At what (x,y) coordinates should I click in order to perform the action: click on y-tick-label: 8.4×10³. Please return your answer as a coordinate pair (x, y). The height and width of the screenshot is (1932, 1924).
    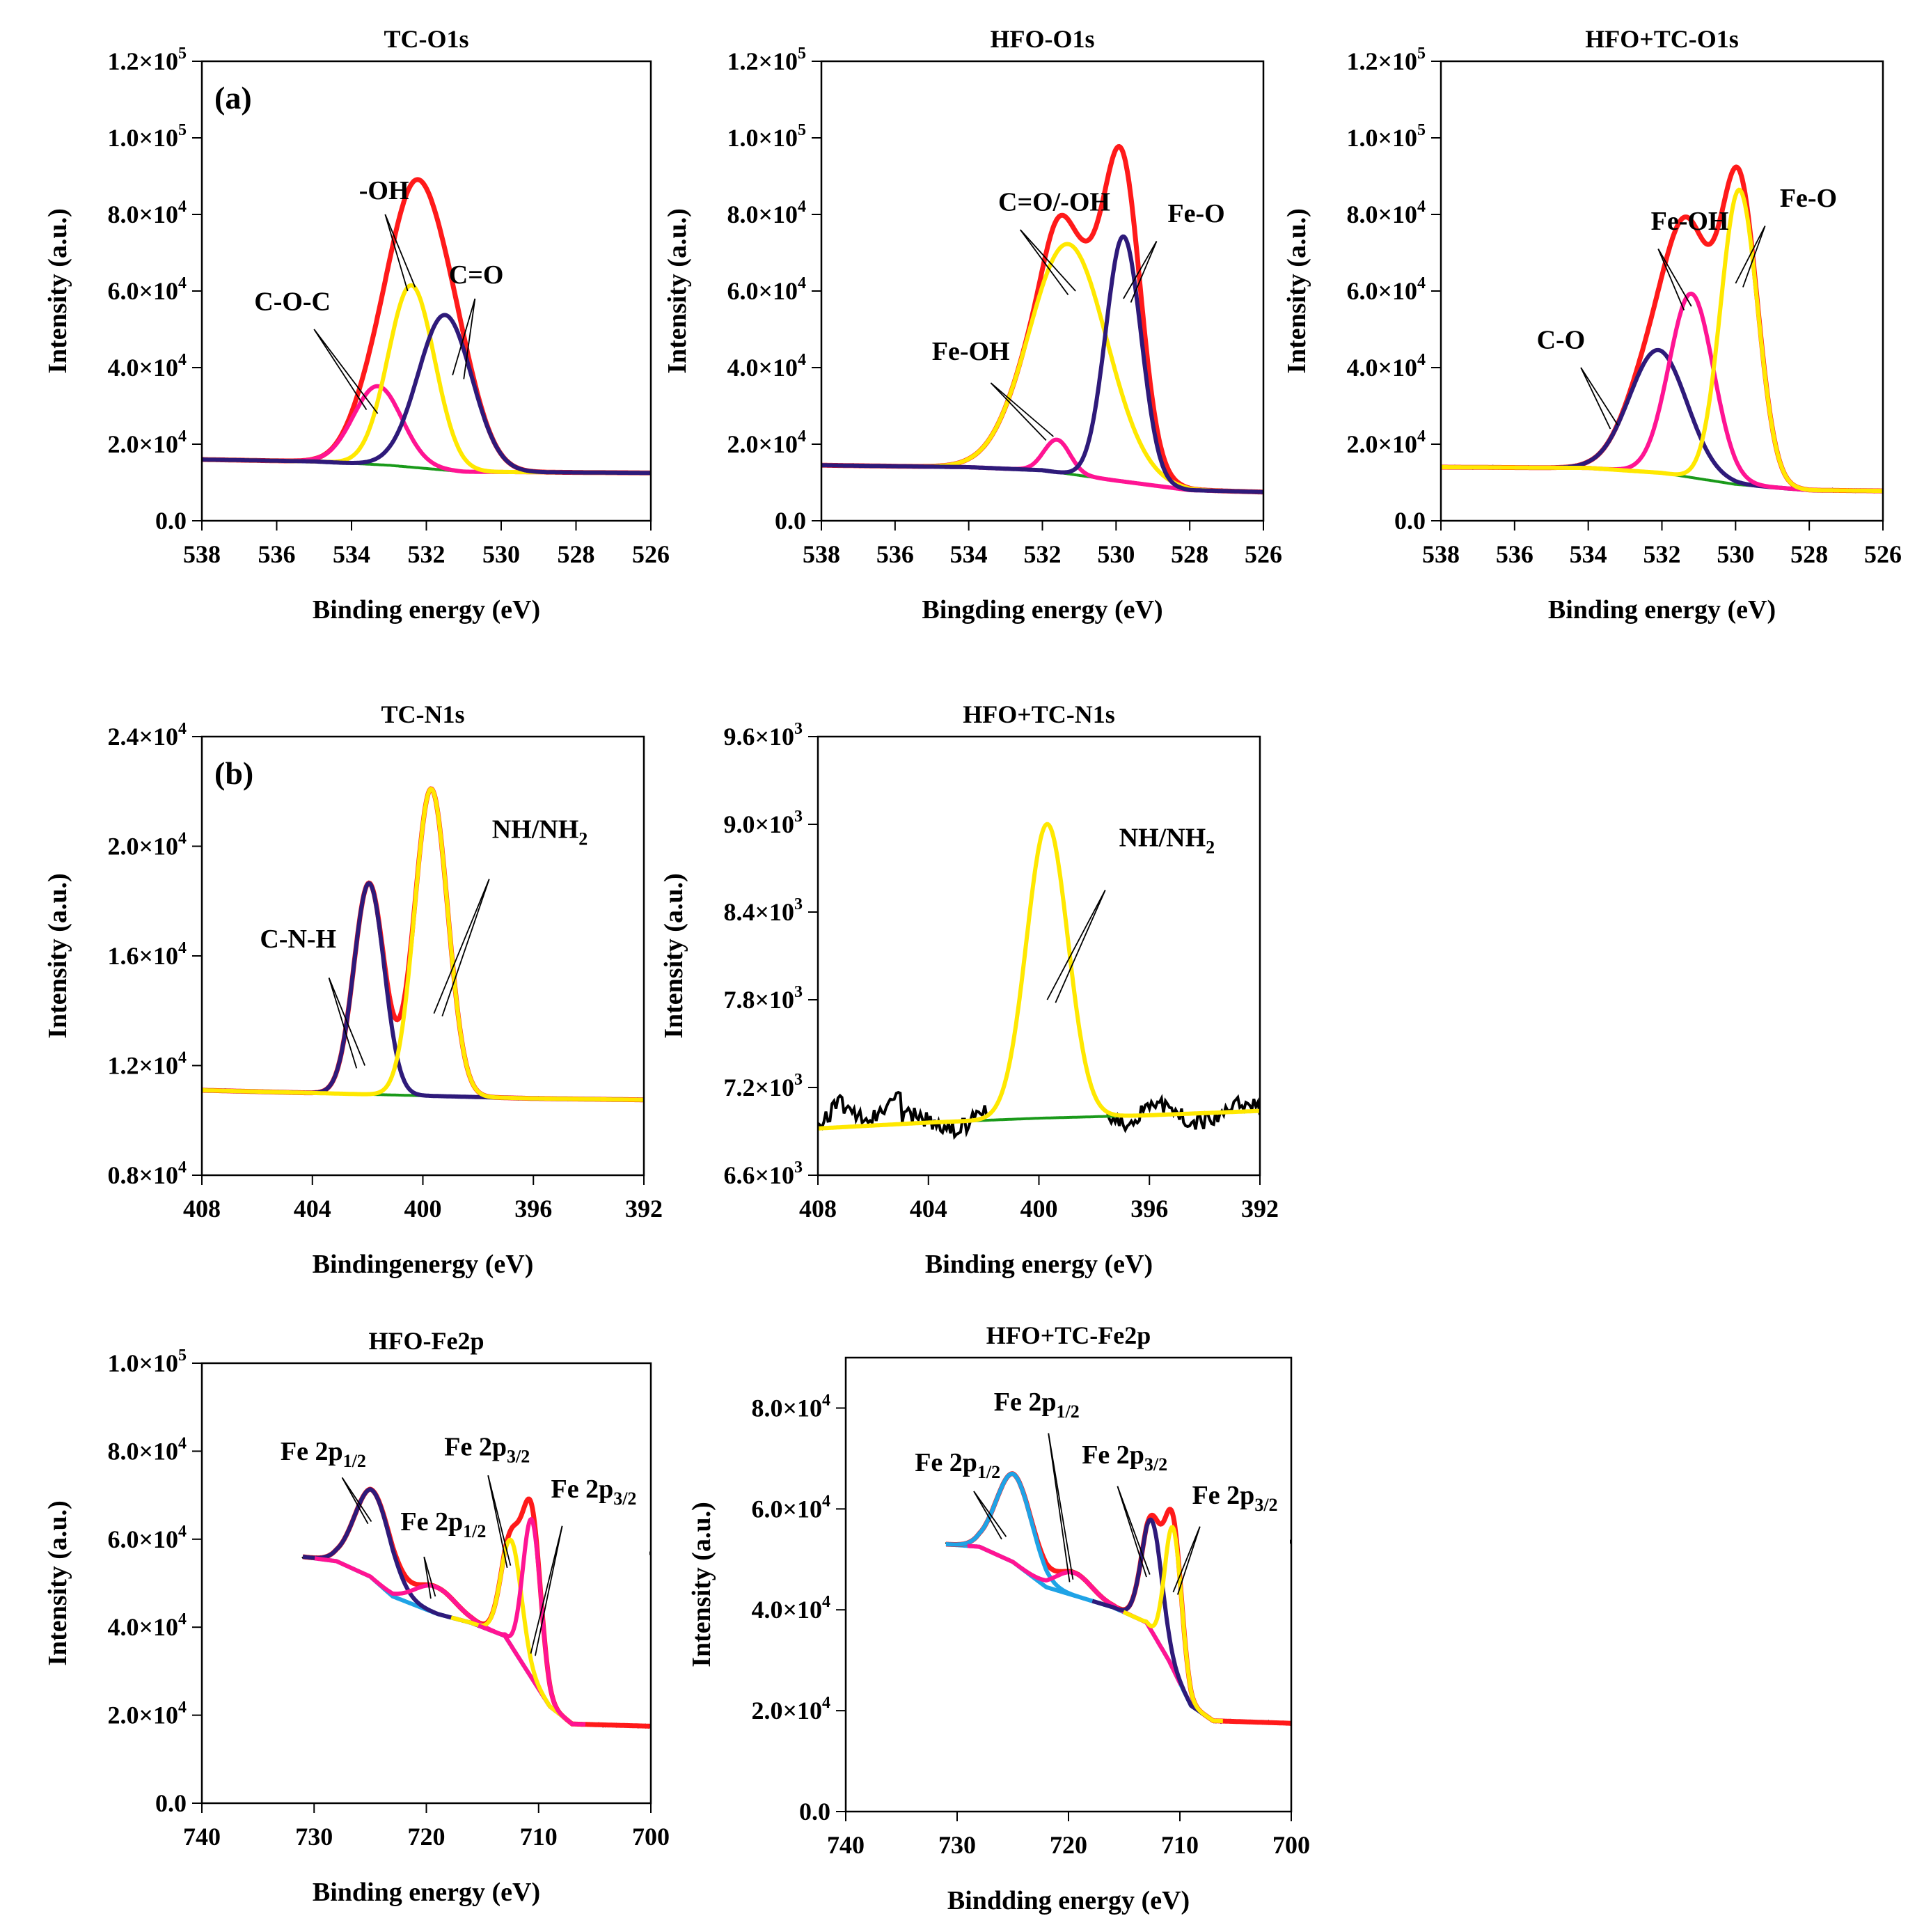
    Looking at the image, I should click on (763, 910).